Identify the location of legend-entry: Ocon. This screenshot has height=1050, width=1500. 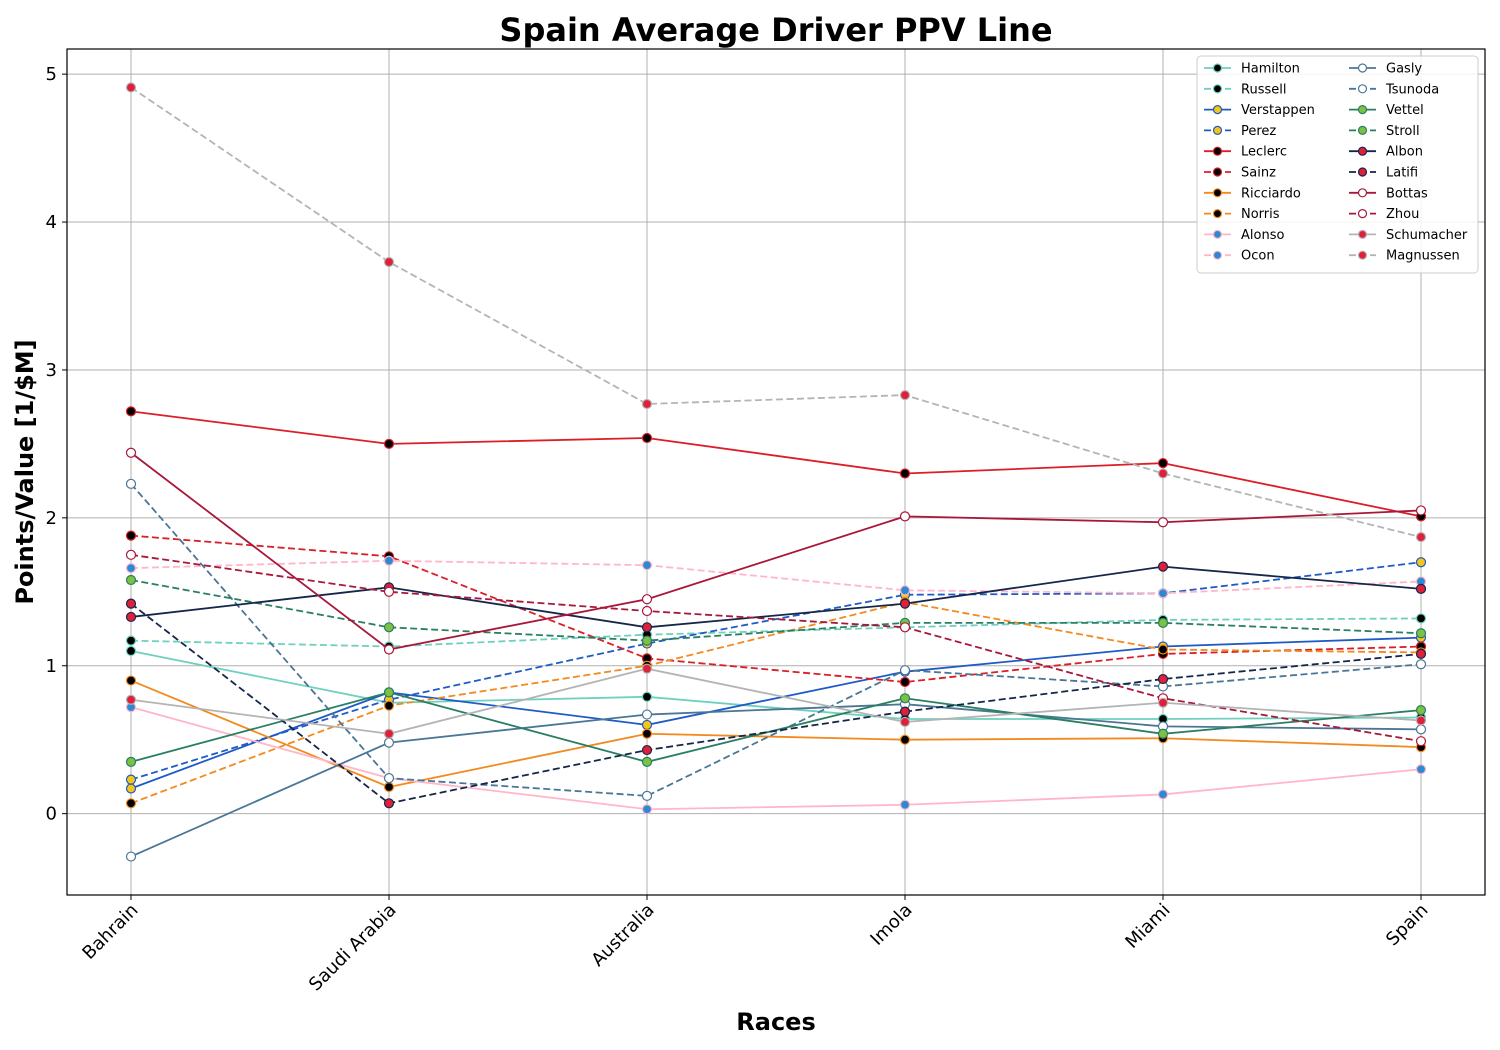
(1239, 256).